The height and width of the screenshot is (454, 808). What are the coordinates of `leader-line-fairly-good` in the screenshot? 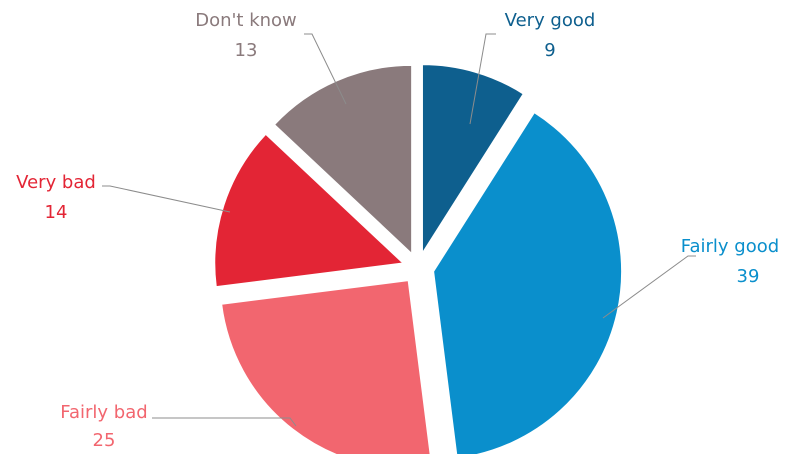 It's located at (649, 287).